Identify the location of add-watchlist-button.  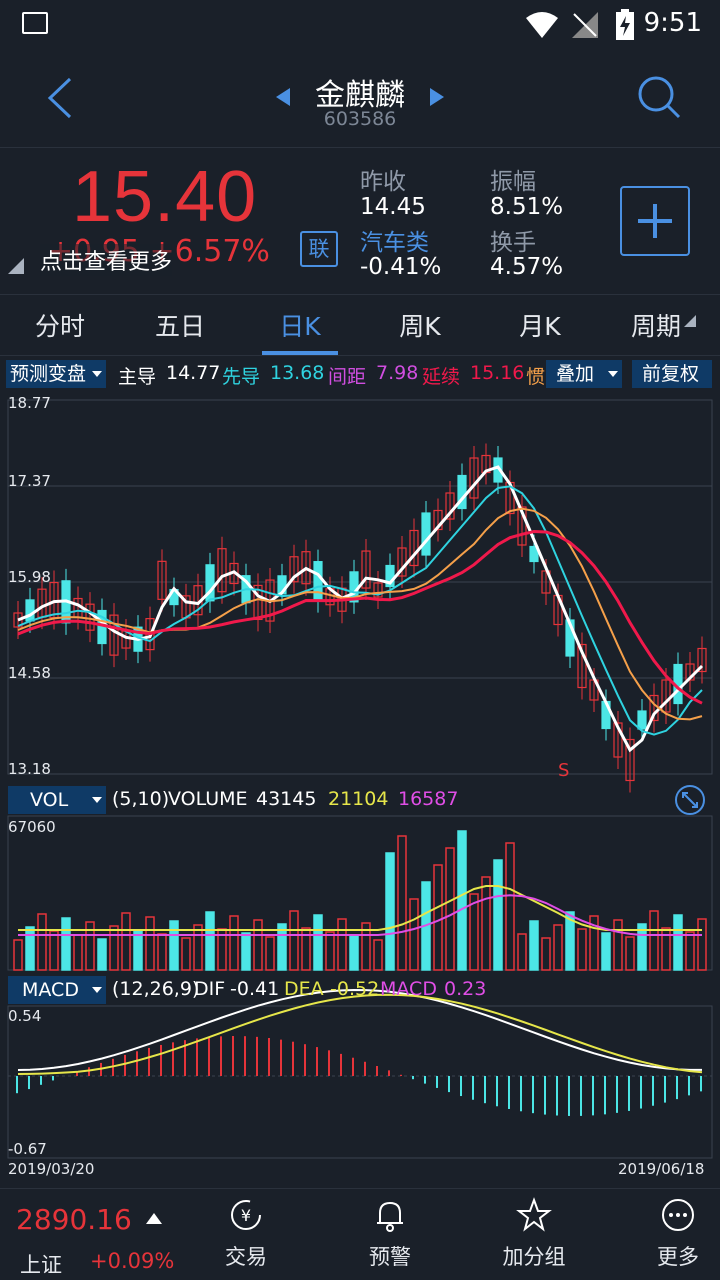
(655, 221).